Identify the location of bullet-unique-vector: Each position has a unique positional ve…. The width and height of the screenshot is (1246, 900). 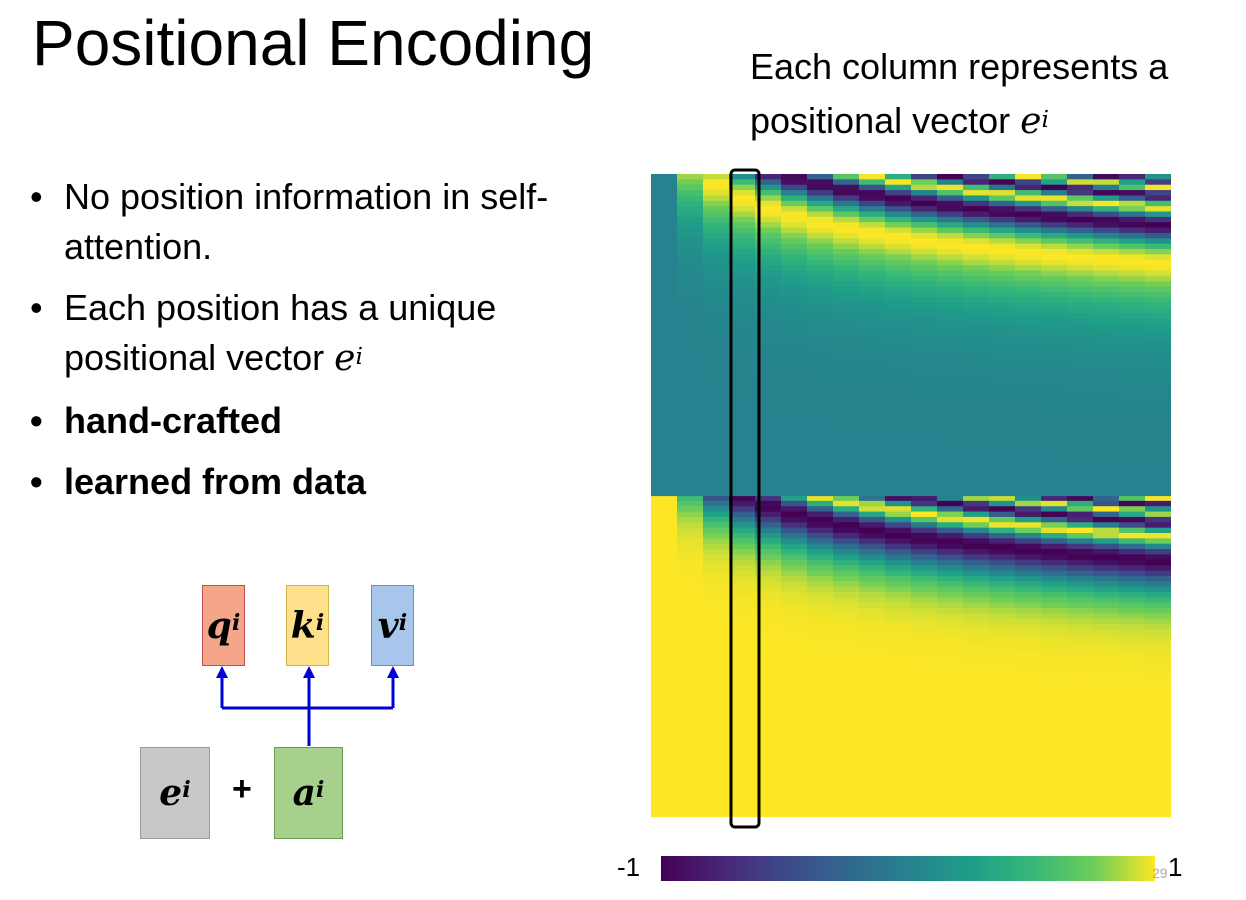
(310, 333).